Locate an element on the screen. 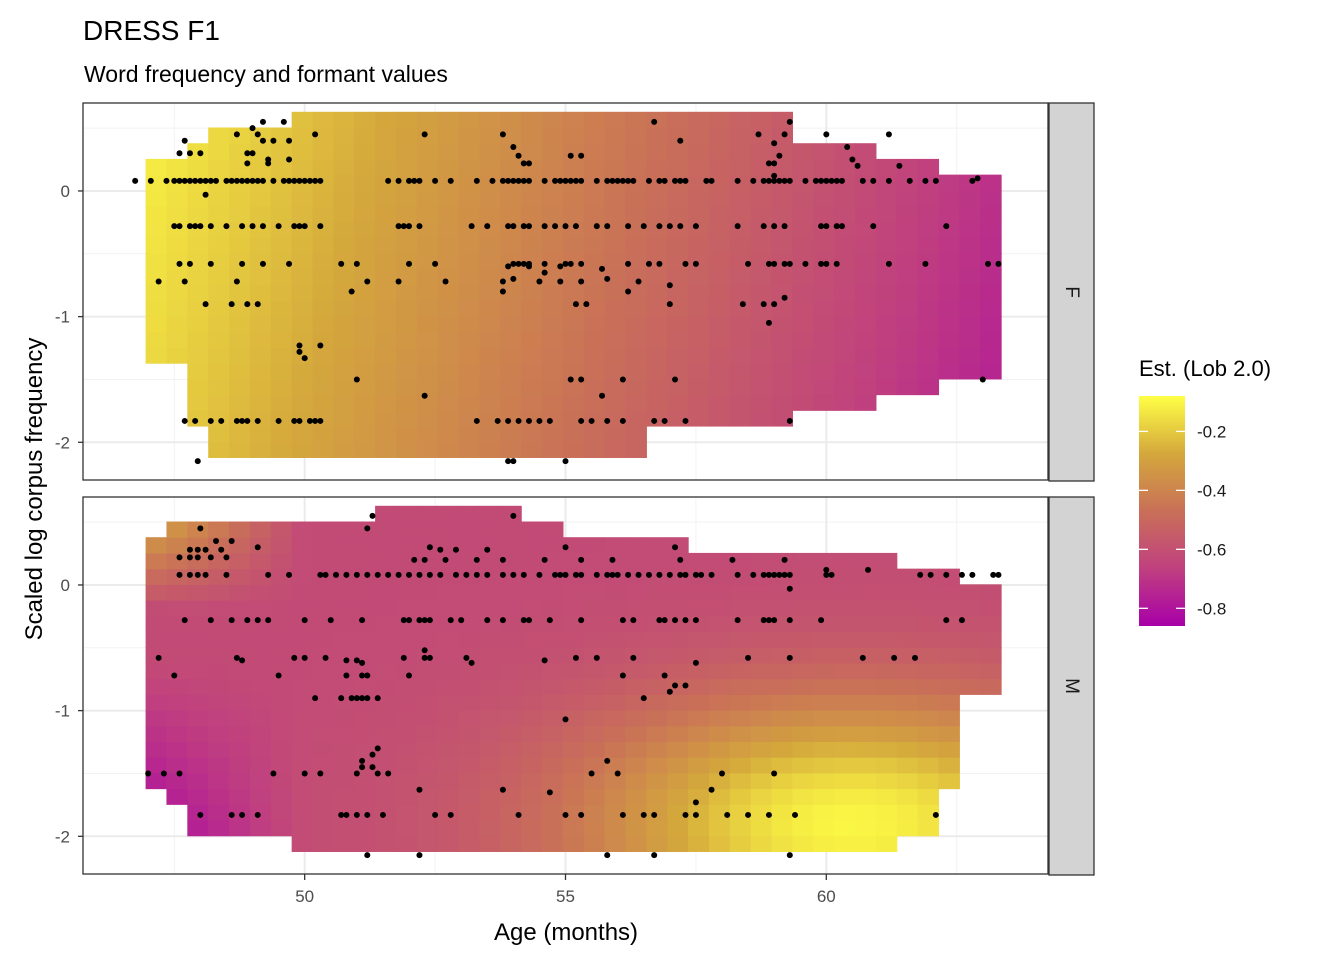 The width and height of the screenshot is (1344, 960). legend-tick-label: -0.4 is located at coordinates (1211, 490).